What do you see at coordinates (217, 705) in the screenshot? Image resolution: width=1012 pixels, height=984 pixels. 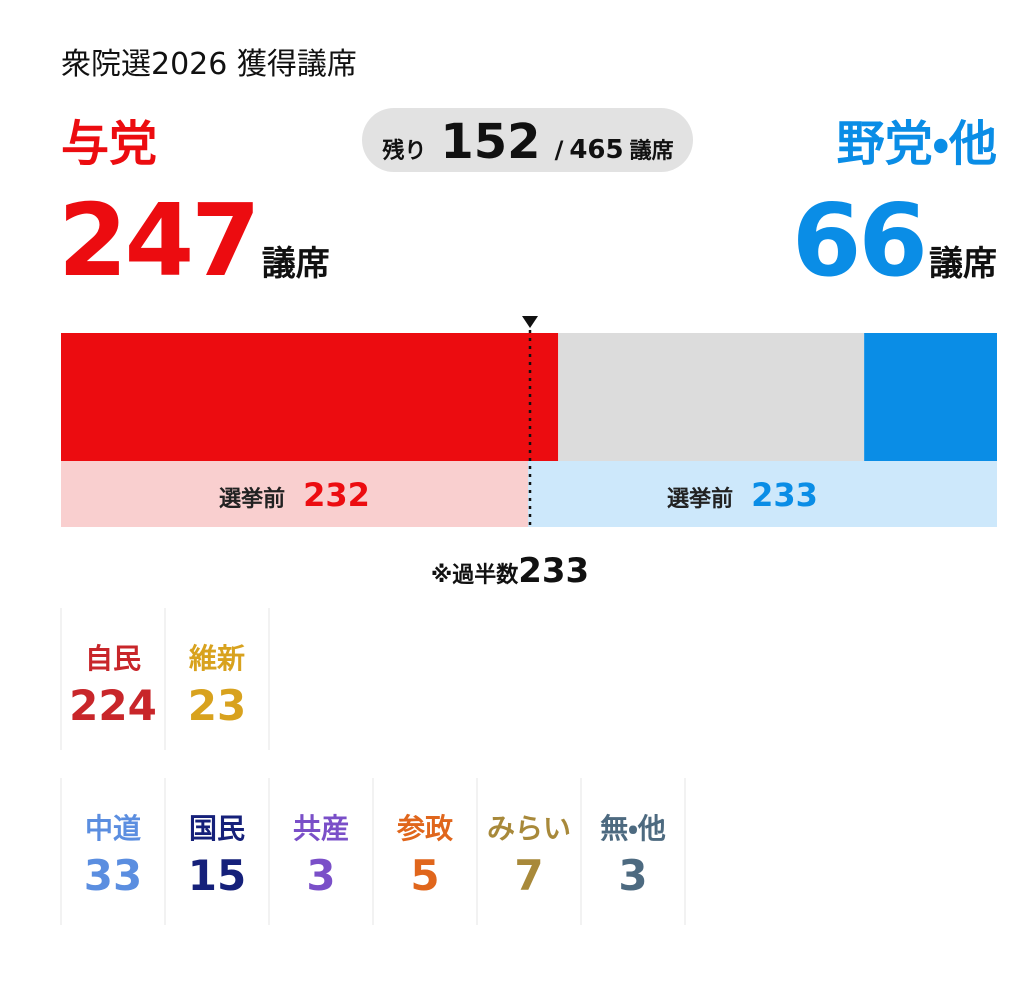 I see `party-seats: 23` at bounding box center [217, 705].